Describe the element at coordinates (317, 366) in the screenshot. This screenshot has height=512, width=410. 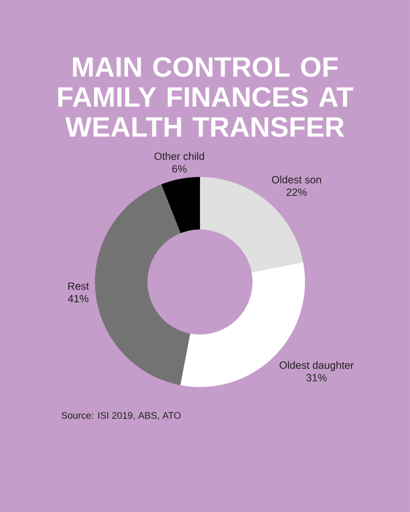
I see `slice-label: Oldest daughter` at that location.